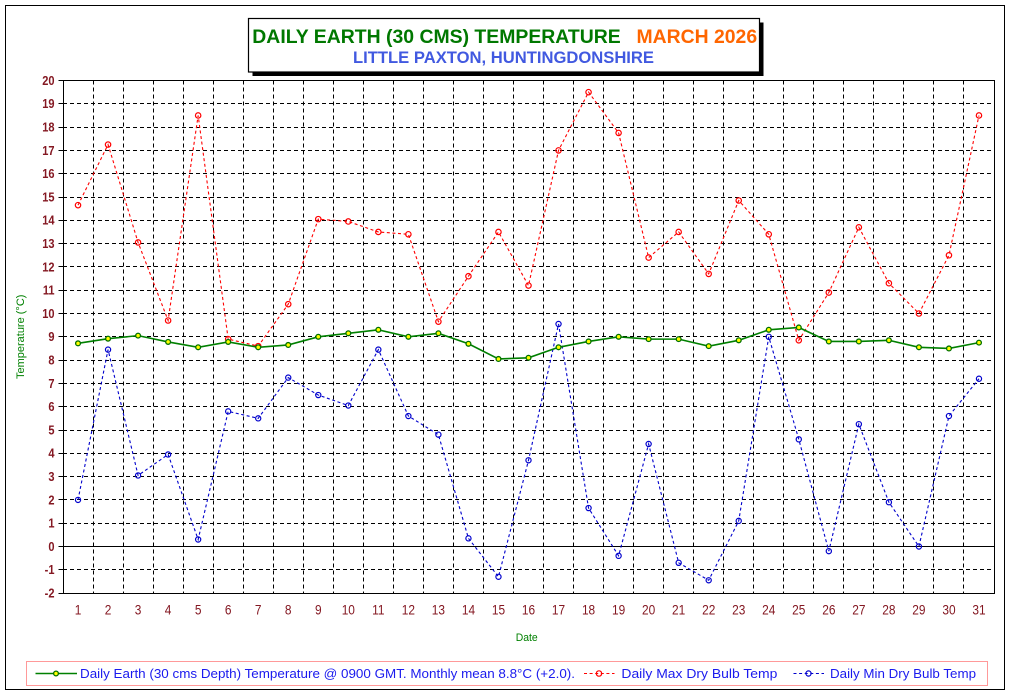 This screenshot has height=700, width=1010. I want to click on svg-text: -1, so click(50, 569).